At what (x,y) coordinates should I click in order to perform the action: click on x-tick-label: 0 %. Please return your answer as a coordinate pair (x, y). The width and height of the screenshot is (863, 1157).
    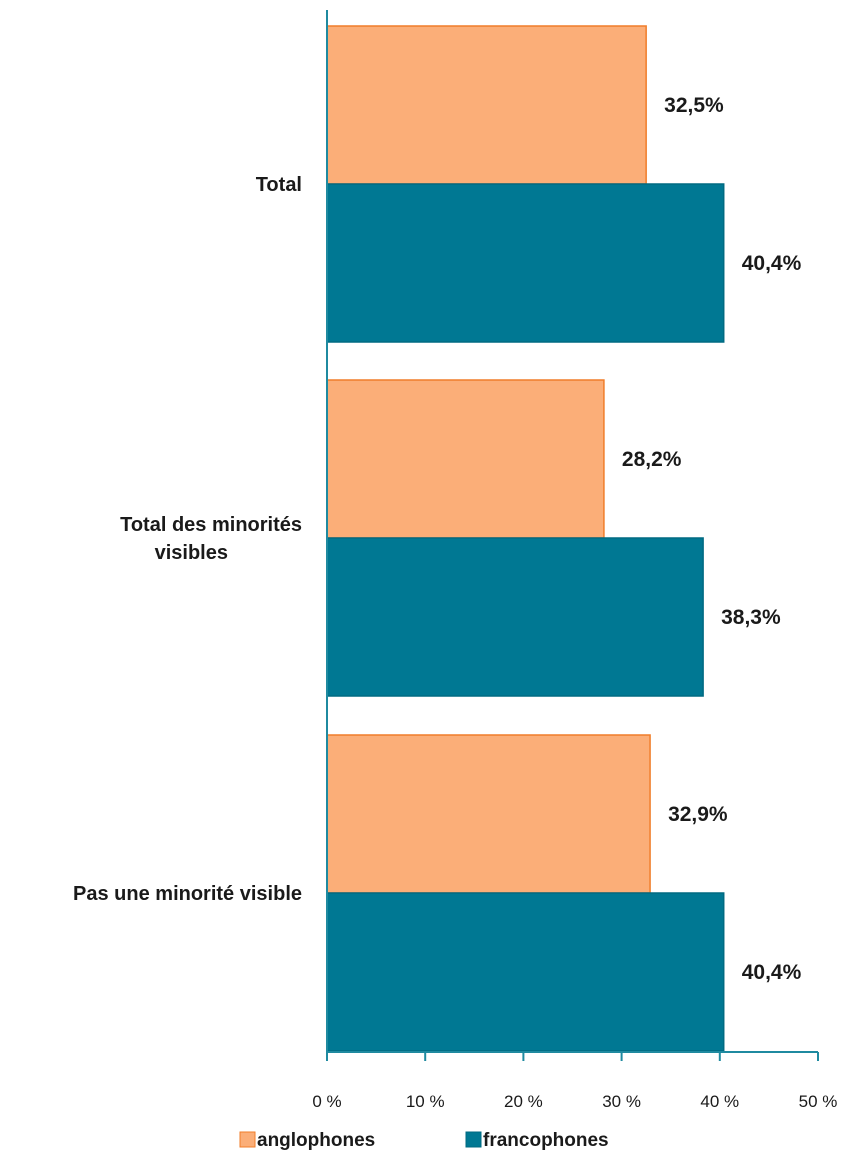
    Looking at the image, I should click on (326, 1101).